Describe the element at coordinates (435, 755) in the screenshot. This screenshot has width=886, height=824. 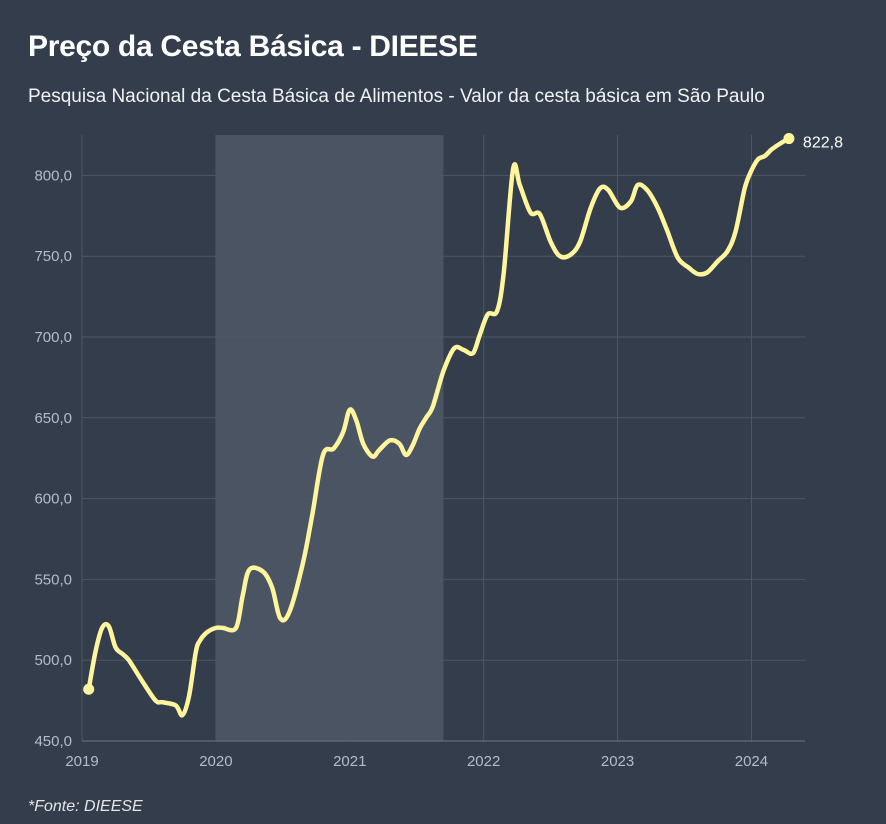
I see `x-axis: 2019 2020 2021 2022 2023 2024` at that location.